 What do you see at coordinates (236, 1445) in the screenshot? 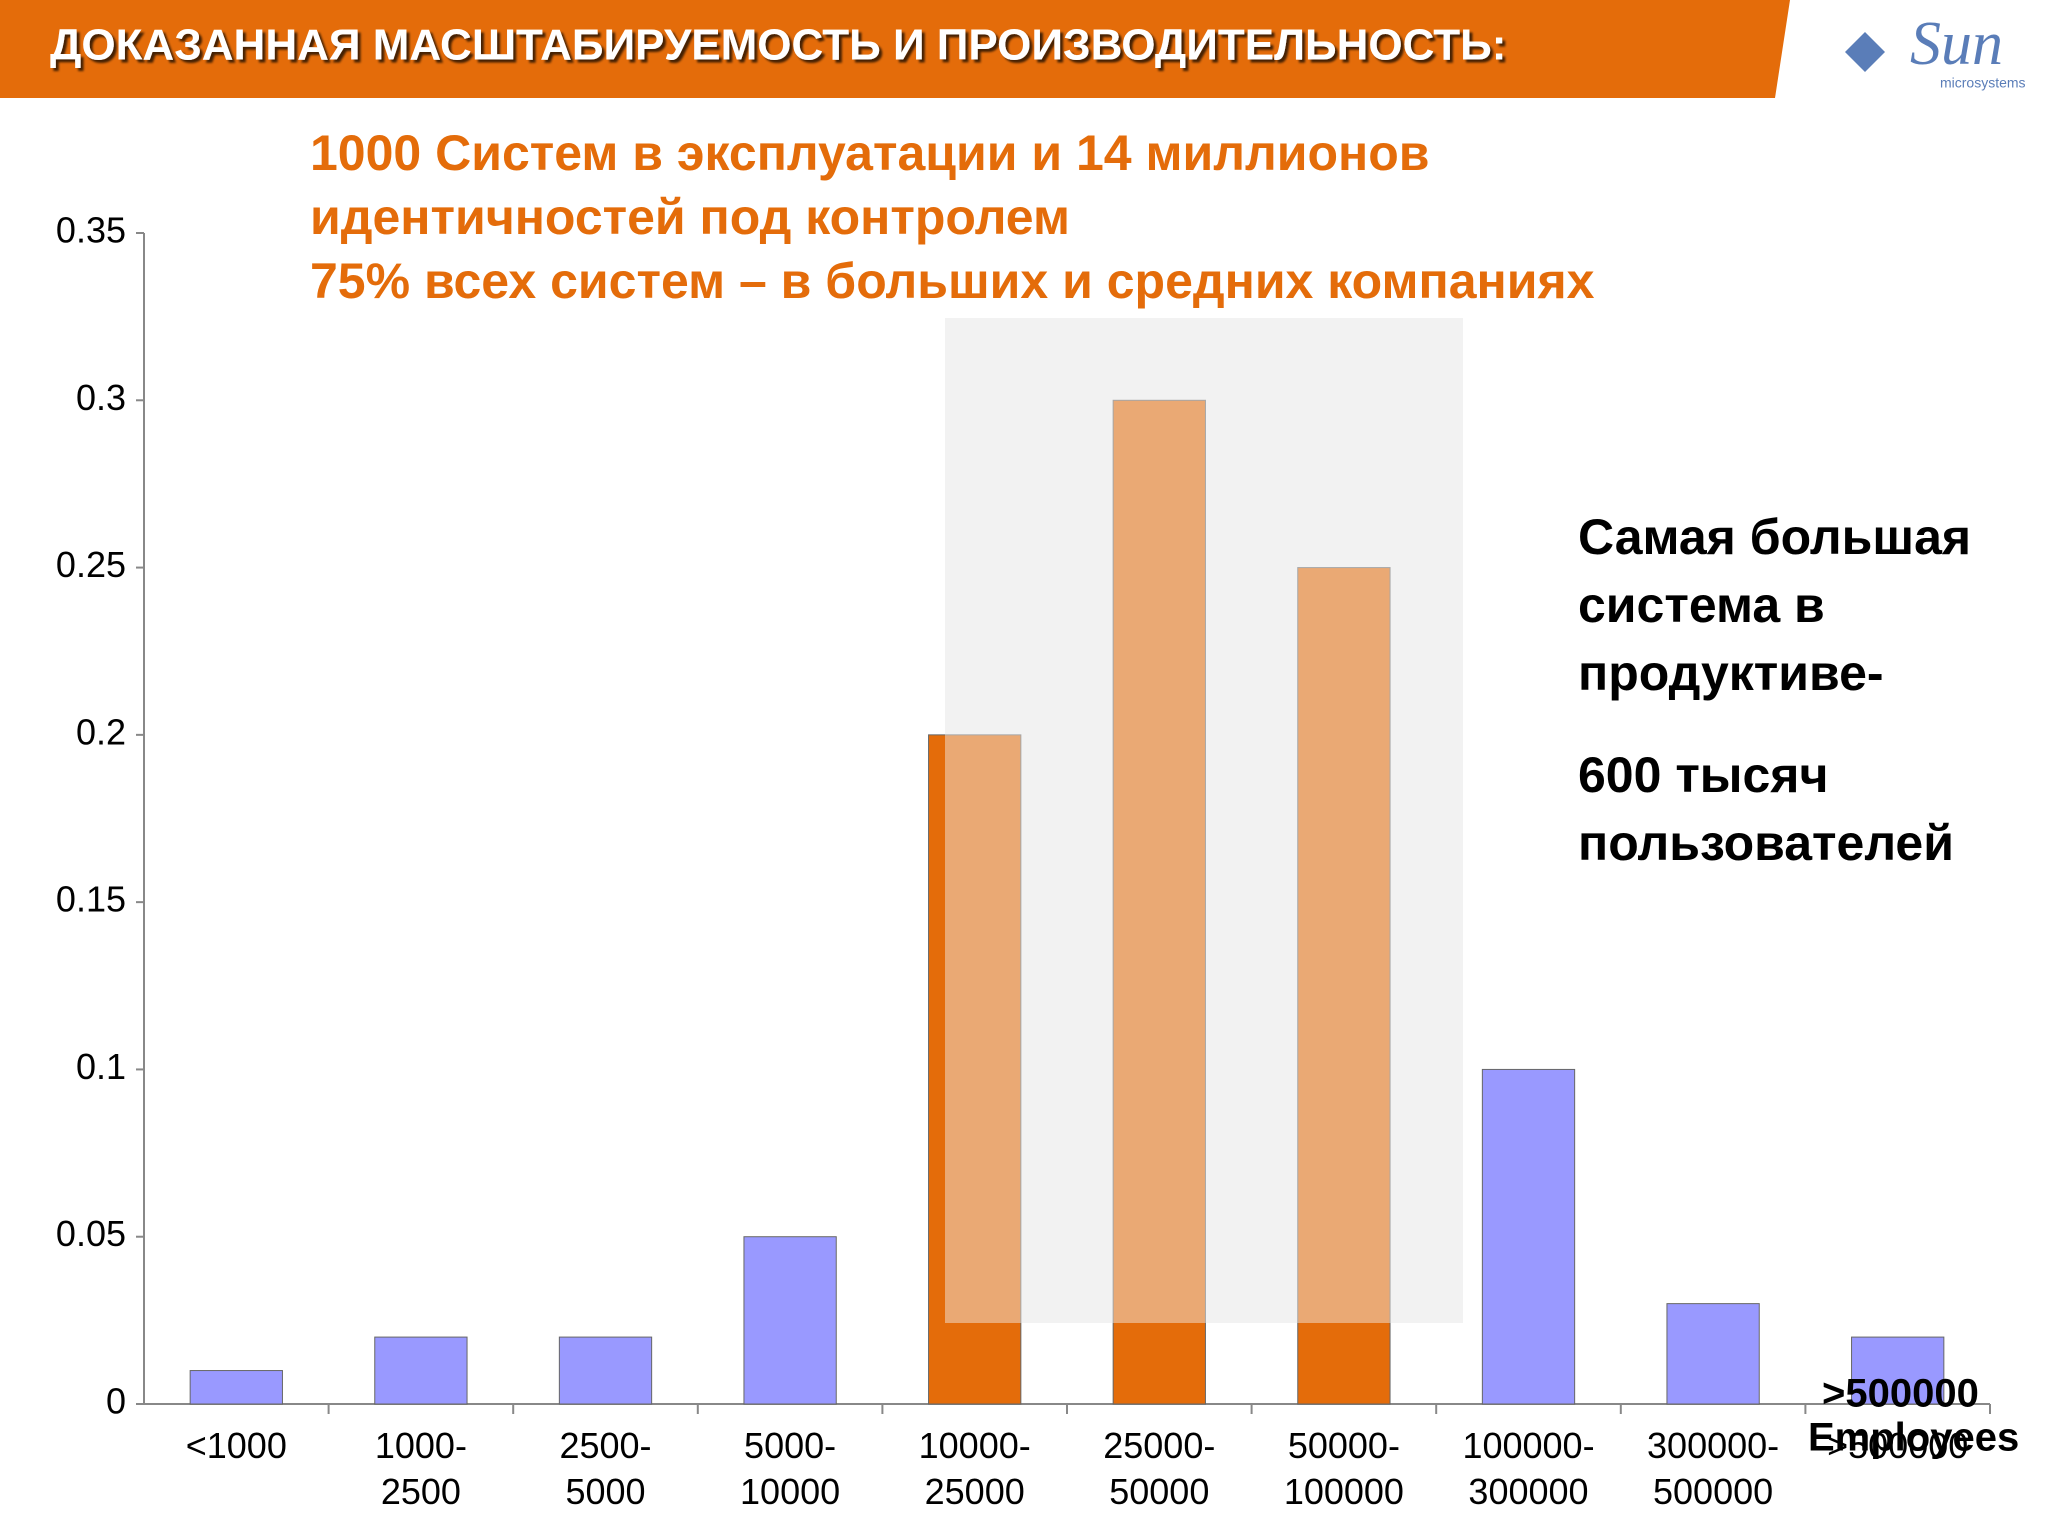
I see `x-tick-label: <1000` at bounding box center [236, 1445].